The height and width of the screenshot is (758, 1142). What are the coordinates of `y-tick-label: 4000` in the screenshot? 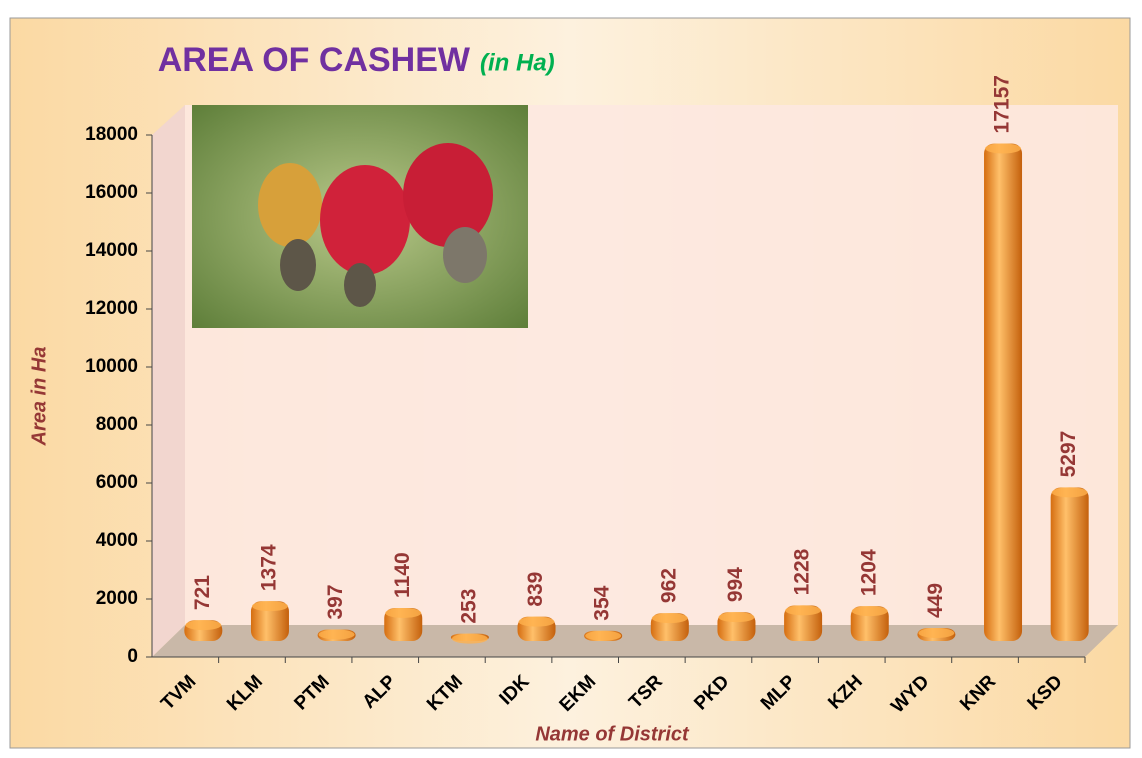 It's located at (117, 540).